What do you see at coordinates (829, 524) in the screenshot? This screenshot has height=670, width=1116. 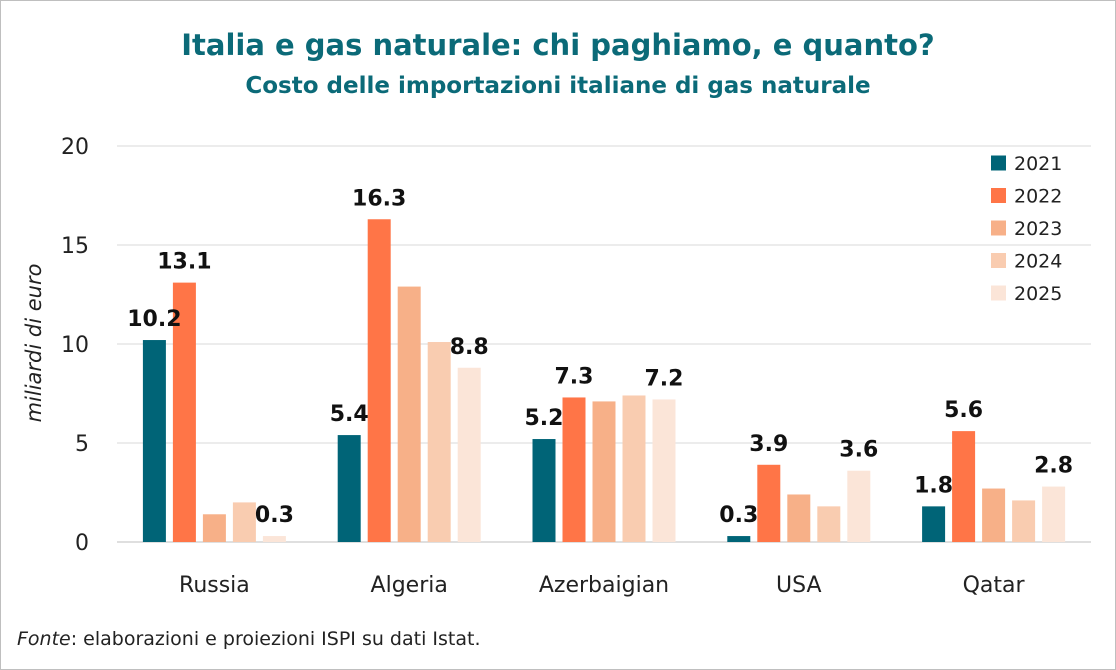 I see `bar-usa-2024` at bounding box center [829, 524].